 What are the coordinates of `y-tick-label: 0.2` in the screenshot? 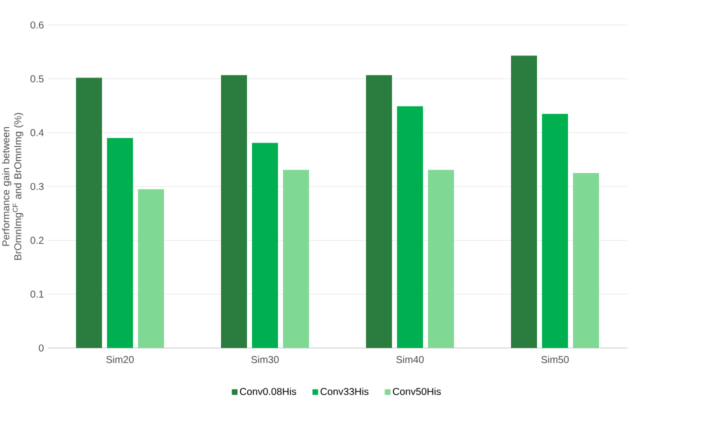 It's located at (37, 240).